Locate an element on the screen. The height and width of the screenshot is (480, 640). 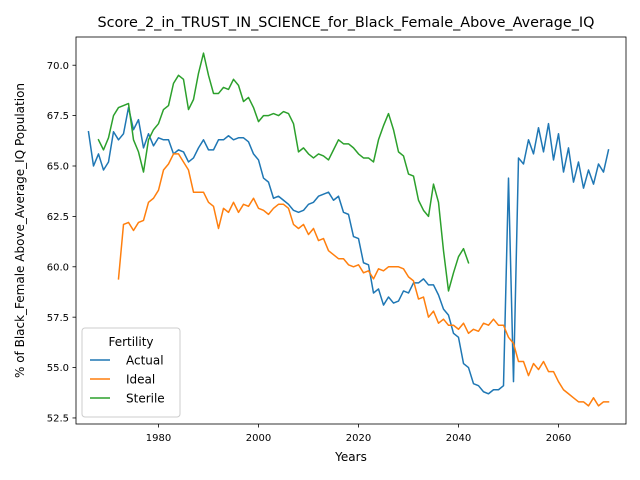
y-axis: 52.5 55.0 57.5 60.0 62.5 65.0 67.5 70.0 is located at coordinates (61, 243).